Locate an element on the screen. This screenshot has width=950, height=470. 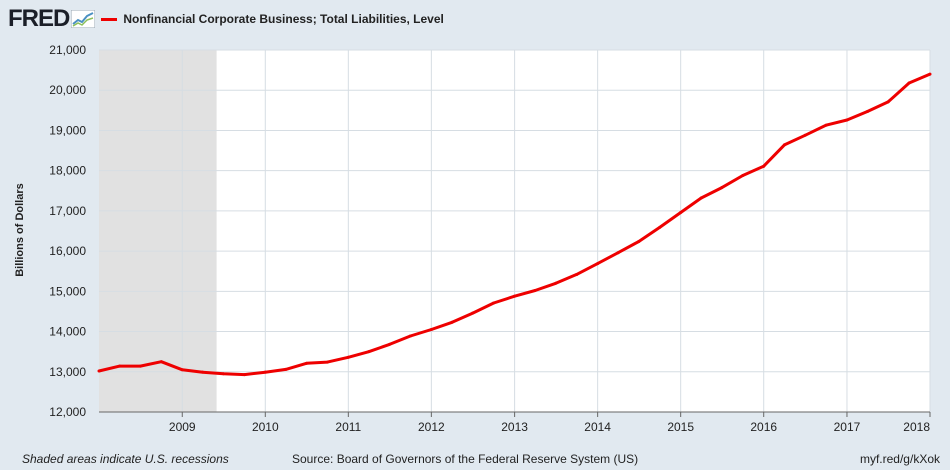
recession-note: Shaded areas indicate U.S. recessions is located at coordinates (125, 459).